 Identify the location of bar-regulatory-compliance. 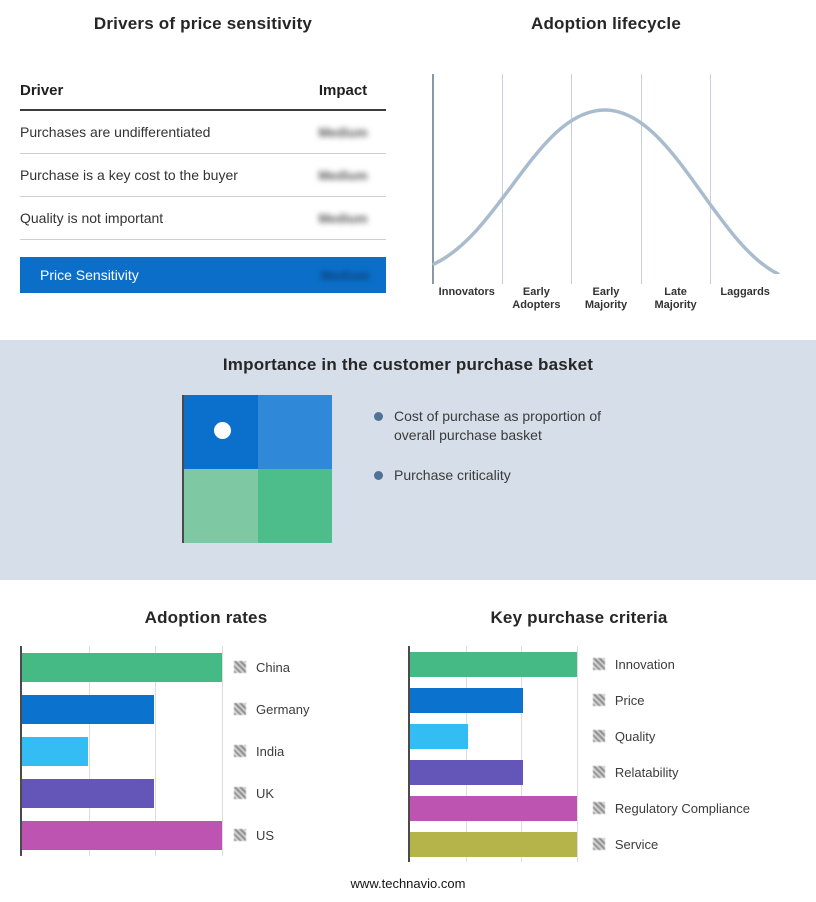
(493, 808).